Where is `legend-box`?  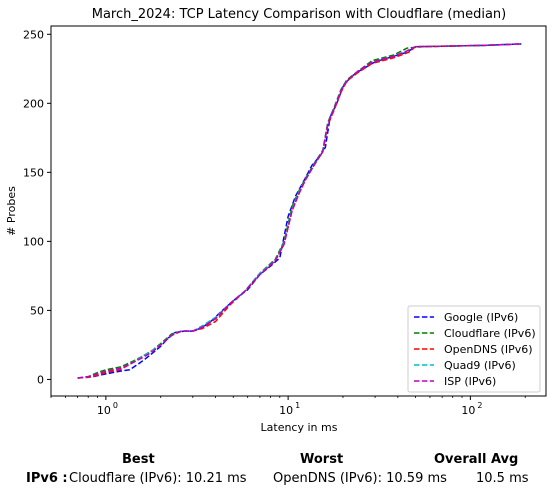
legend-box is located at coordinates (474, 349).